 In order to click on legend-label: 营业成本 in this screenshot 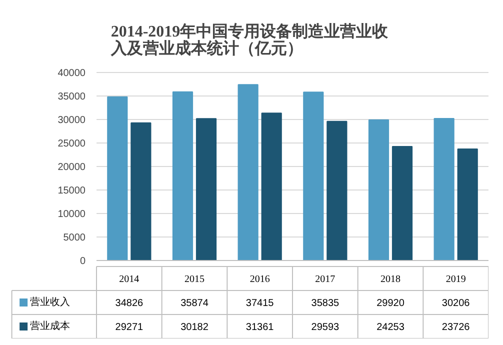, I will do `click(50, 326)`.